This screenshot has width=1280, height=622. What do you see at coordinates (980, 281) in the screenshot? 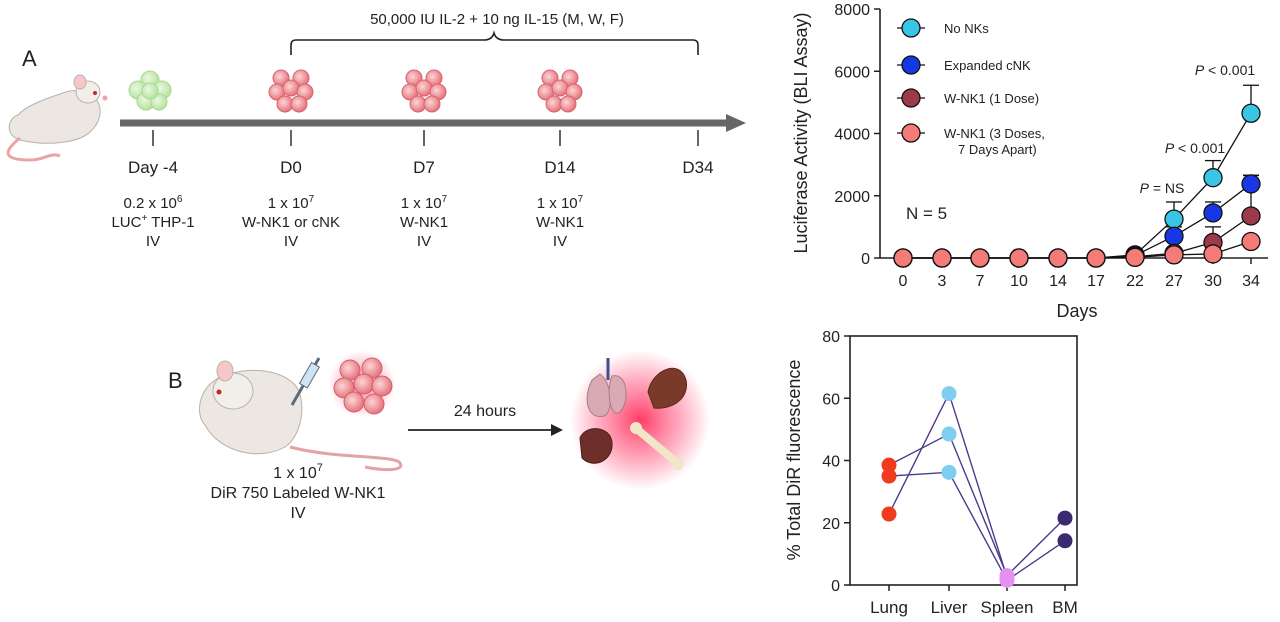
I see `x-tick-label: 7` at bounding box center [980, 281].